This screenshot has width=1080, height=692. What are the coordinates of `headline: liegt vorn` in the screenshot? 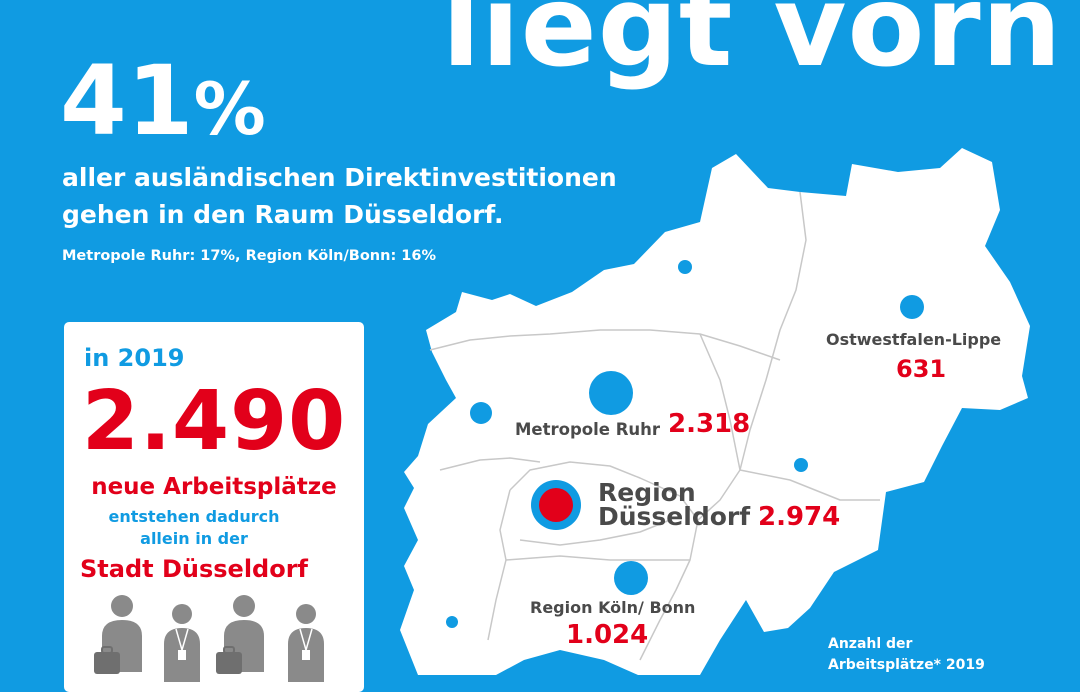 It's located at (752, 46).